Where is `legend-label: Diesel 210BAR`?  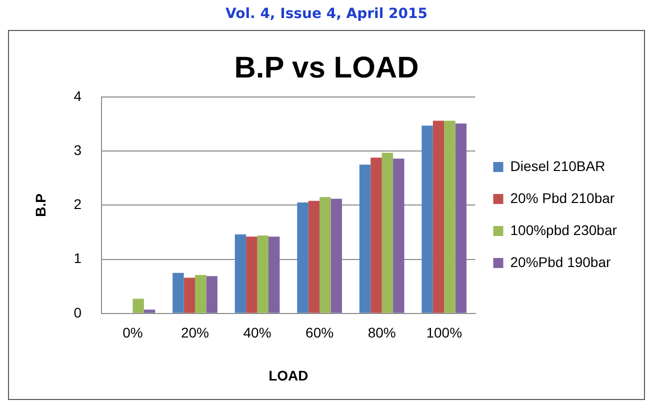 legend-label: Diesel 210BAR is located at coordinates (558, 166).